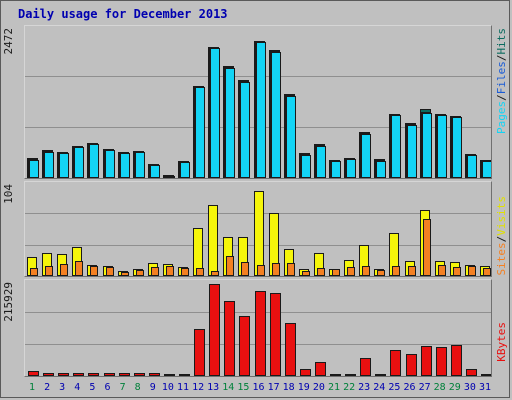 This screenshot has width=512, height=400. I want to click on x-tick-label: 31, so click(485, 387).